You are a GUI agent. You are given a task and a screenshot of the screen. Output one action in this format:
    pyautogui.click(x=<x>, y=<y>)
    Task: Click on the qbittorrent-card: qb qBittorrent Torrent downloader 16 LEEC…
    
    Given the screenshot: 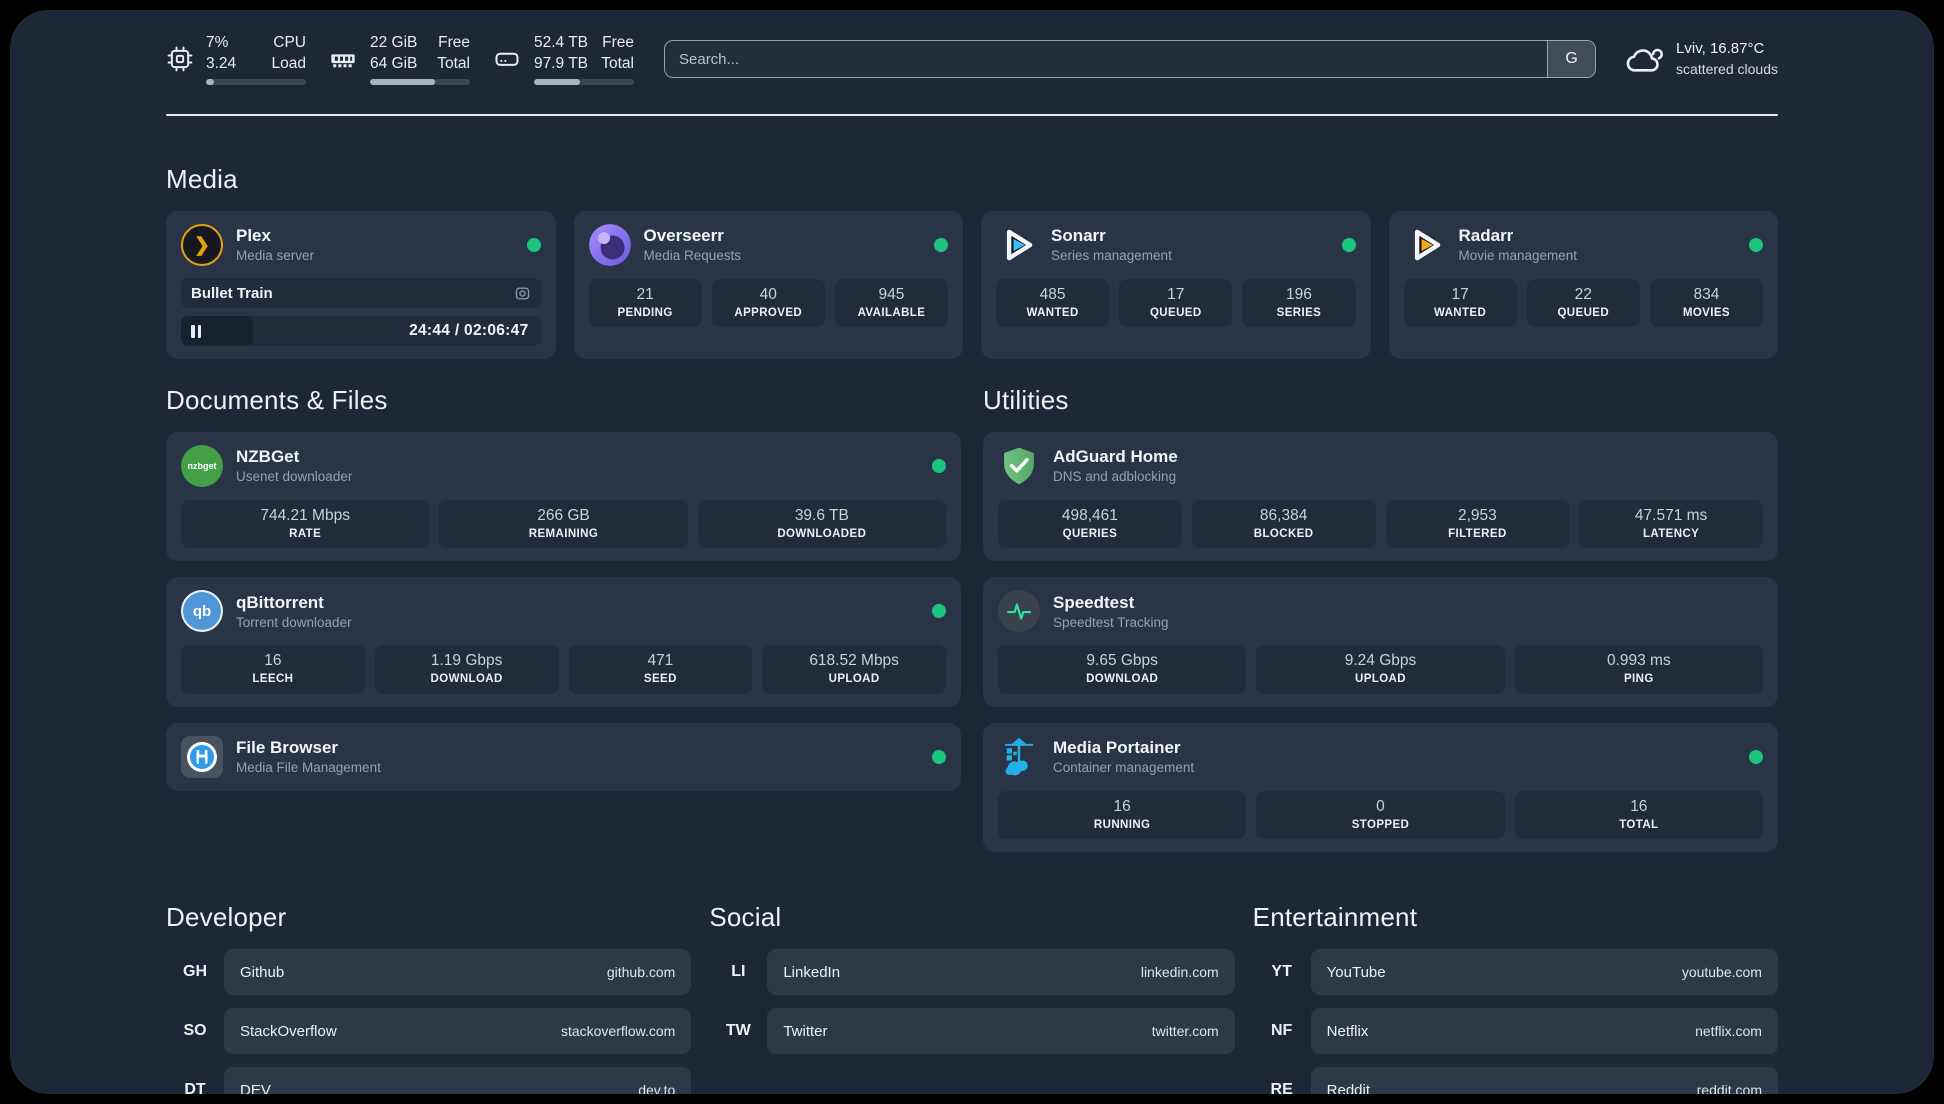 What is the action you would take?
    pyautogui.click(x=563, y=642)
    